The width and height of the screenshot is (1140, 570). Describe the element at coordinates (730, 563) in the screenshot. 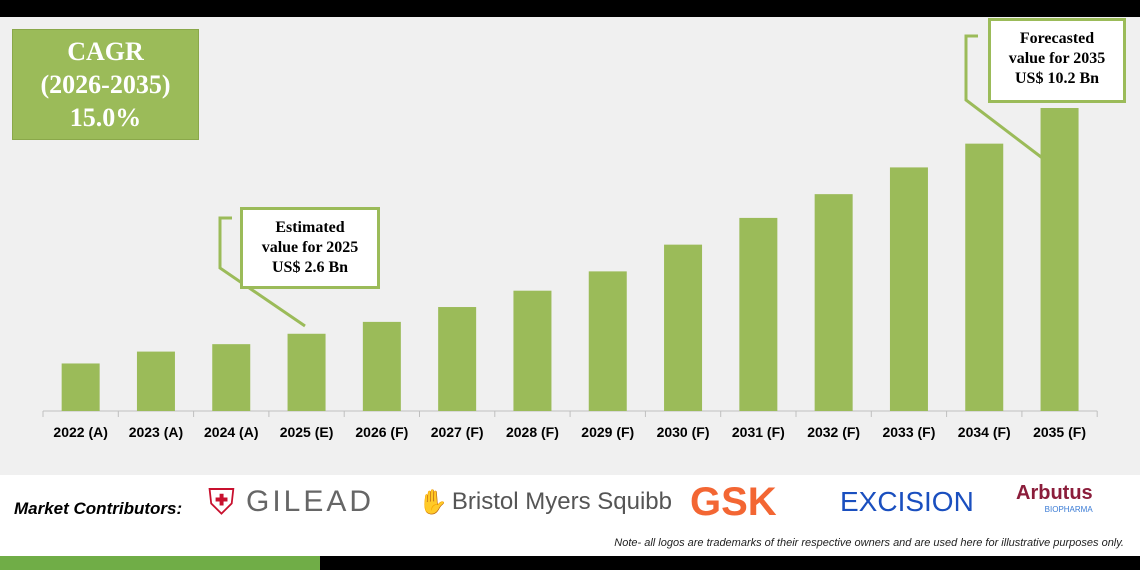

I see `footer-bar-black` at that location.